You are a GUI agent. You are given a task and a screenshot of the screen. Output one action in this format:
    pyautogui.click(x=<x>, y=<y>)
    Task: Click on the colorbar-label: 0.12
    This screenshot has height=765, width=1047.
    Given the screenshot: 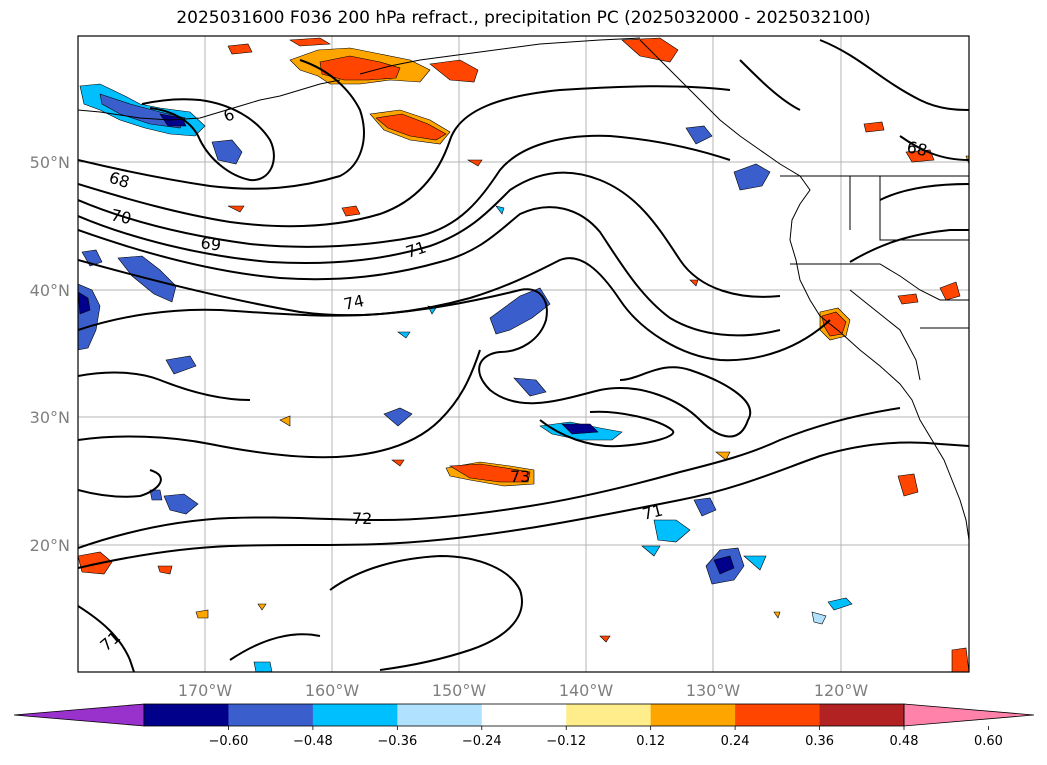 What is the action you would take?
    pyautogui.click(x=650, y=741)
    